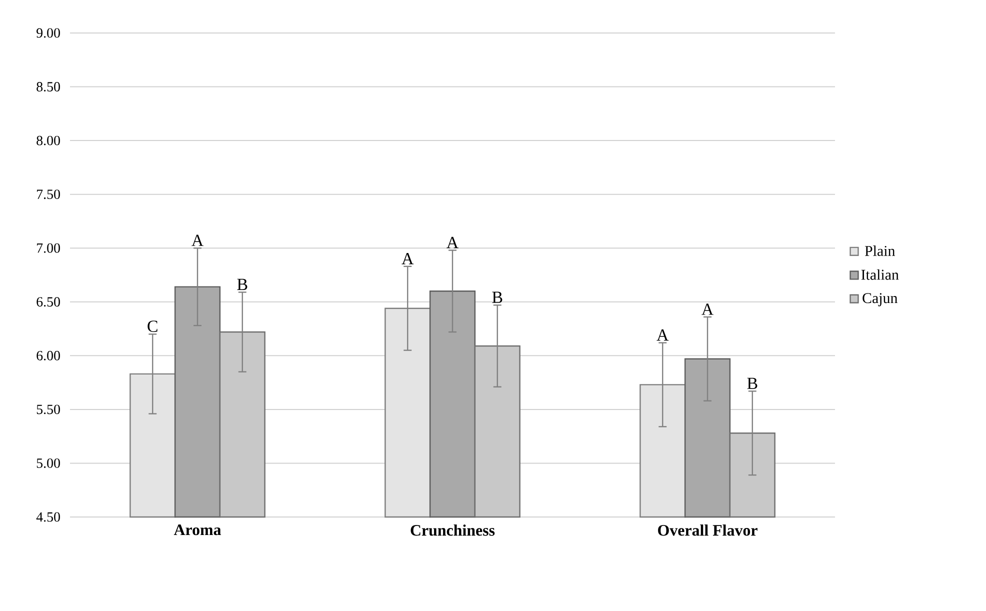  I want to click on y-tick-label: 7.50, so click(48, 195).